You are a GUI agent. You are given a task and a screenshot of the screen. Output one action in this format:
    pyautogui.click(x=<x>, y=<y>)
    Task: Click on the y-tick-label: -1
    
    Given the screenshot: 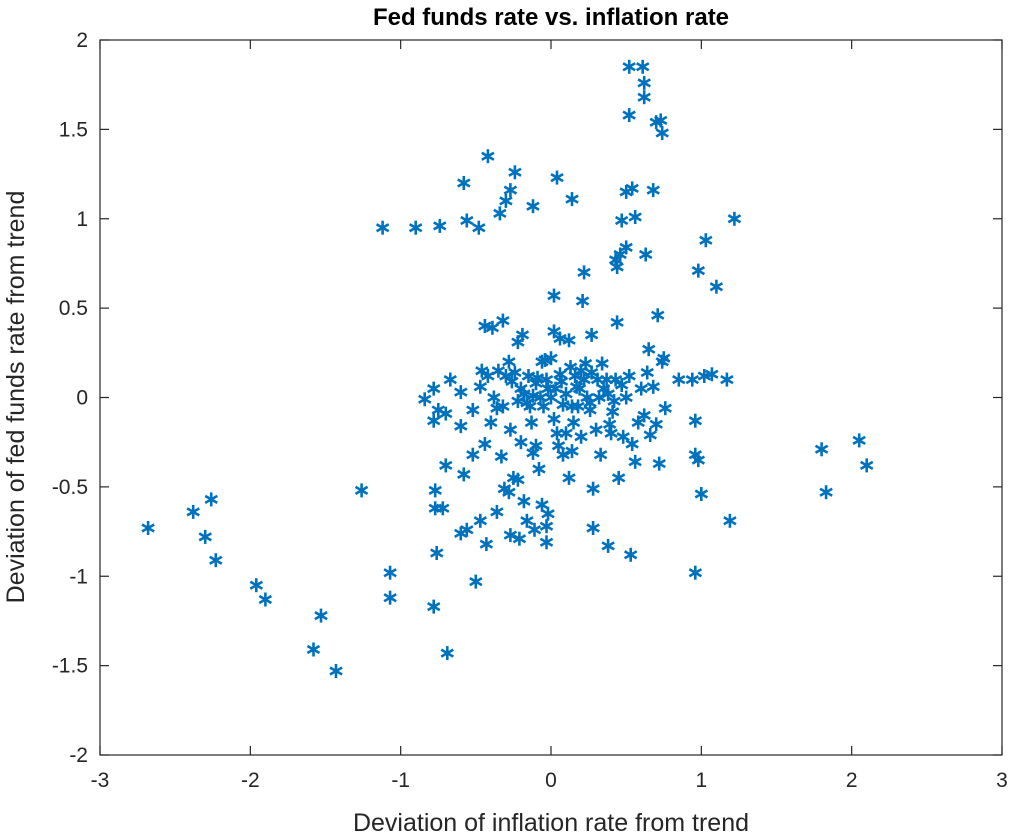 What is the action you would take?
    pyautogui.click(x=78, y=576)
    